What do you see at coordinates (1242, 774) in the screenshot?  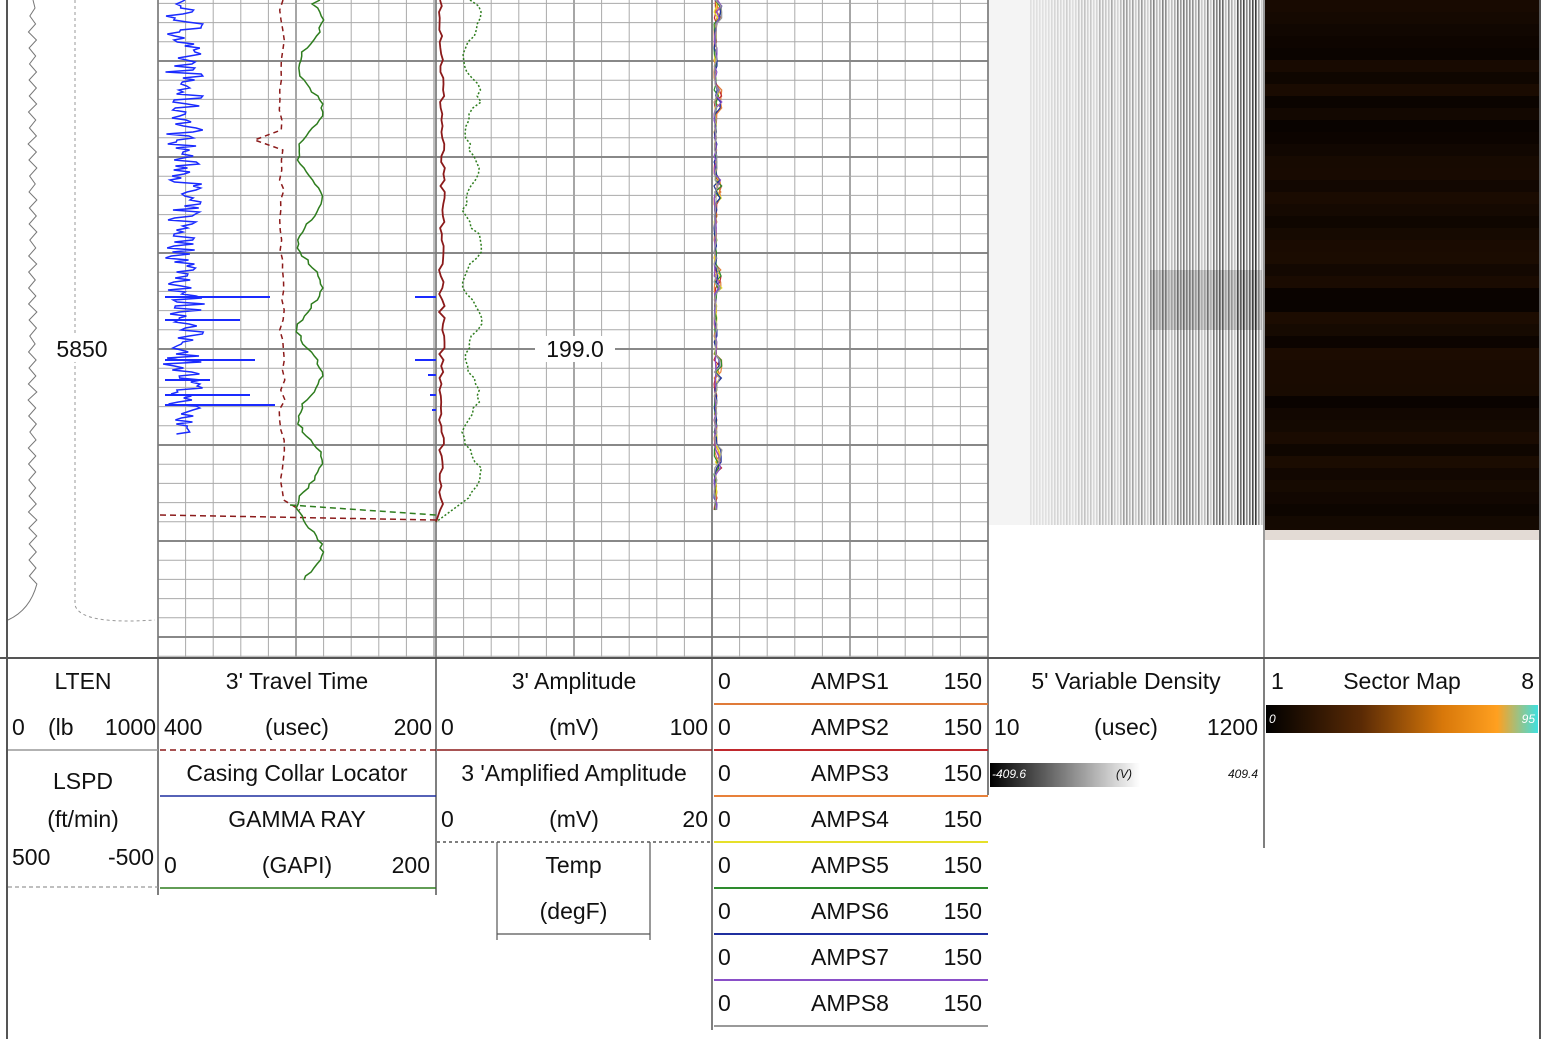 I see `amp-max: 409.4` at bounding box center [1242, 774].